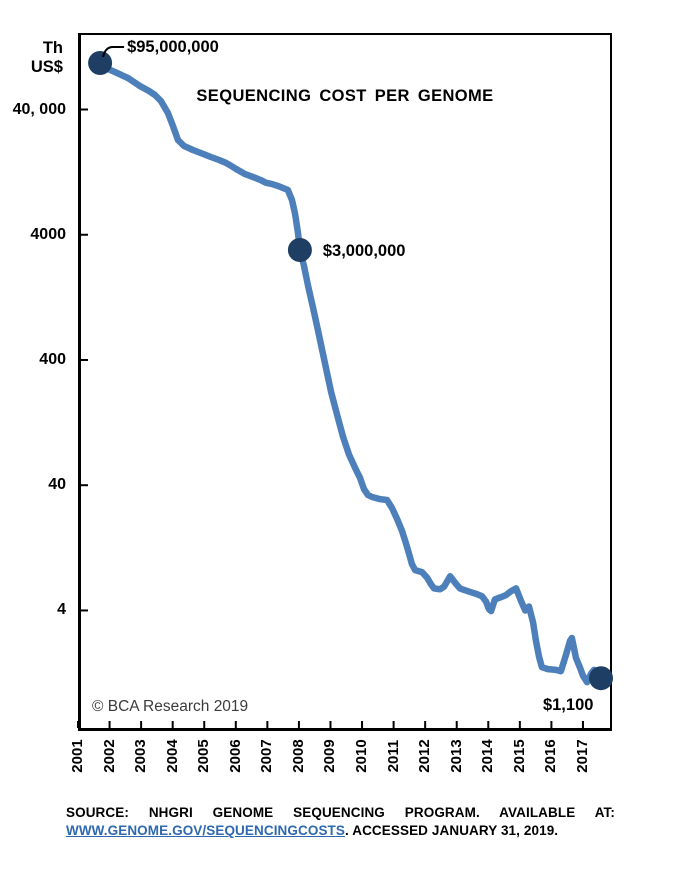 The image size is (688, 881). Describe the element at coordinates (61, 610) in the screenshot. I see `y-tick-label: 4` at that location.